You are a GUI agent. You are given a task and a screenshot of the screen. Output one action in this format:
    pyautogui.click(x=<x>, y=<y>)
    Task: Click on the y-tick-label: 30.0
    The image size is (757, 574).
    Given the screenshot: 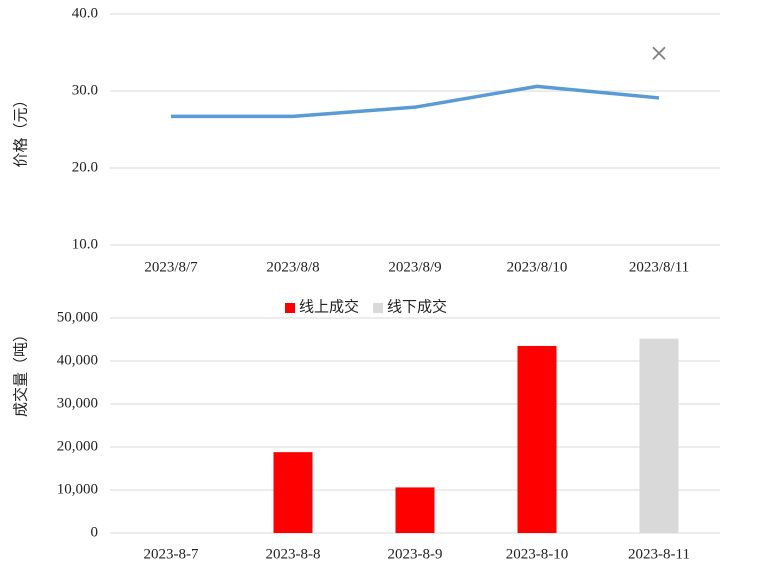 What is the action you would take?
    pyautogui.click(x=85, y=90)
    